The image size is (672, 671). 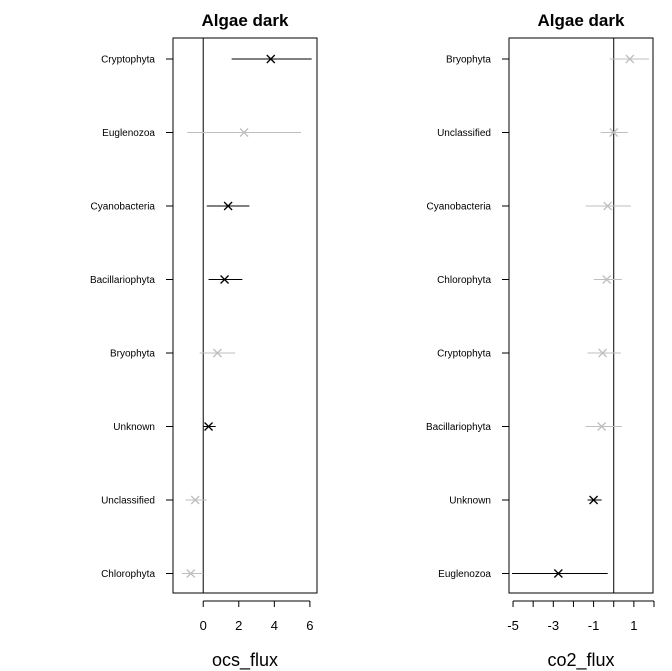 I want to click on panel-1-x-tick-label: 0, so click(x=203, y=625).